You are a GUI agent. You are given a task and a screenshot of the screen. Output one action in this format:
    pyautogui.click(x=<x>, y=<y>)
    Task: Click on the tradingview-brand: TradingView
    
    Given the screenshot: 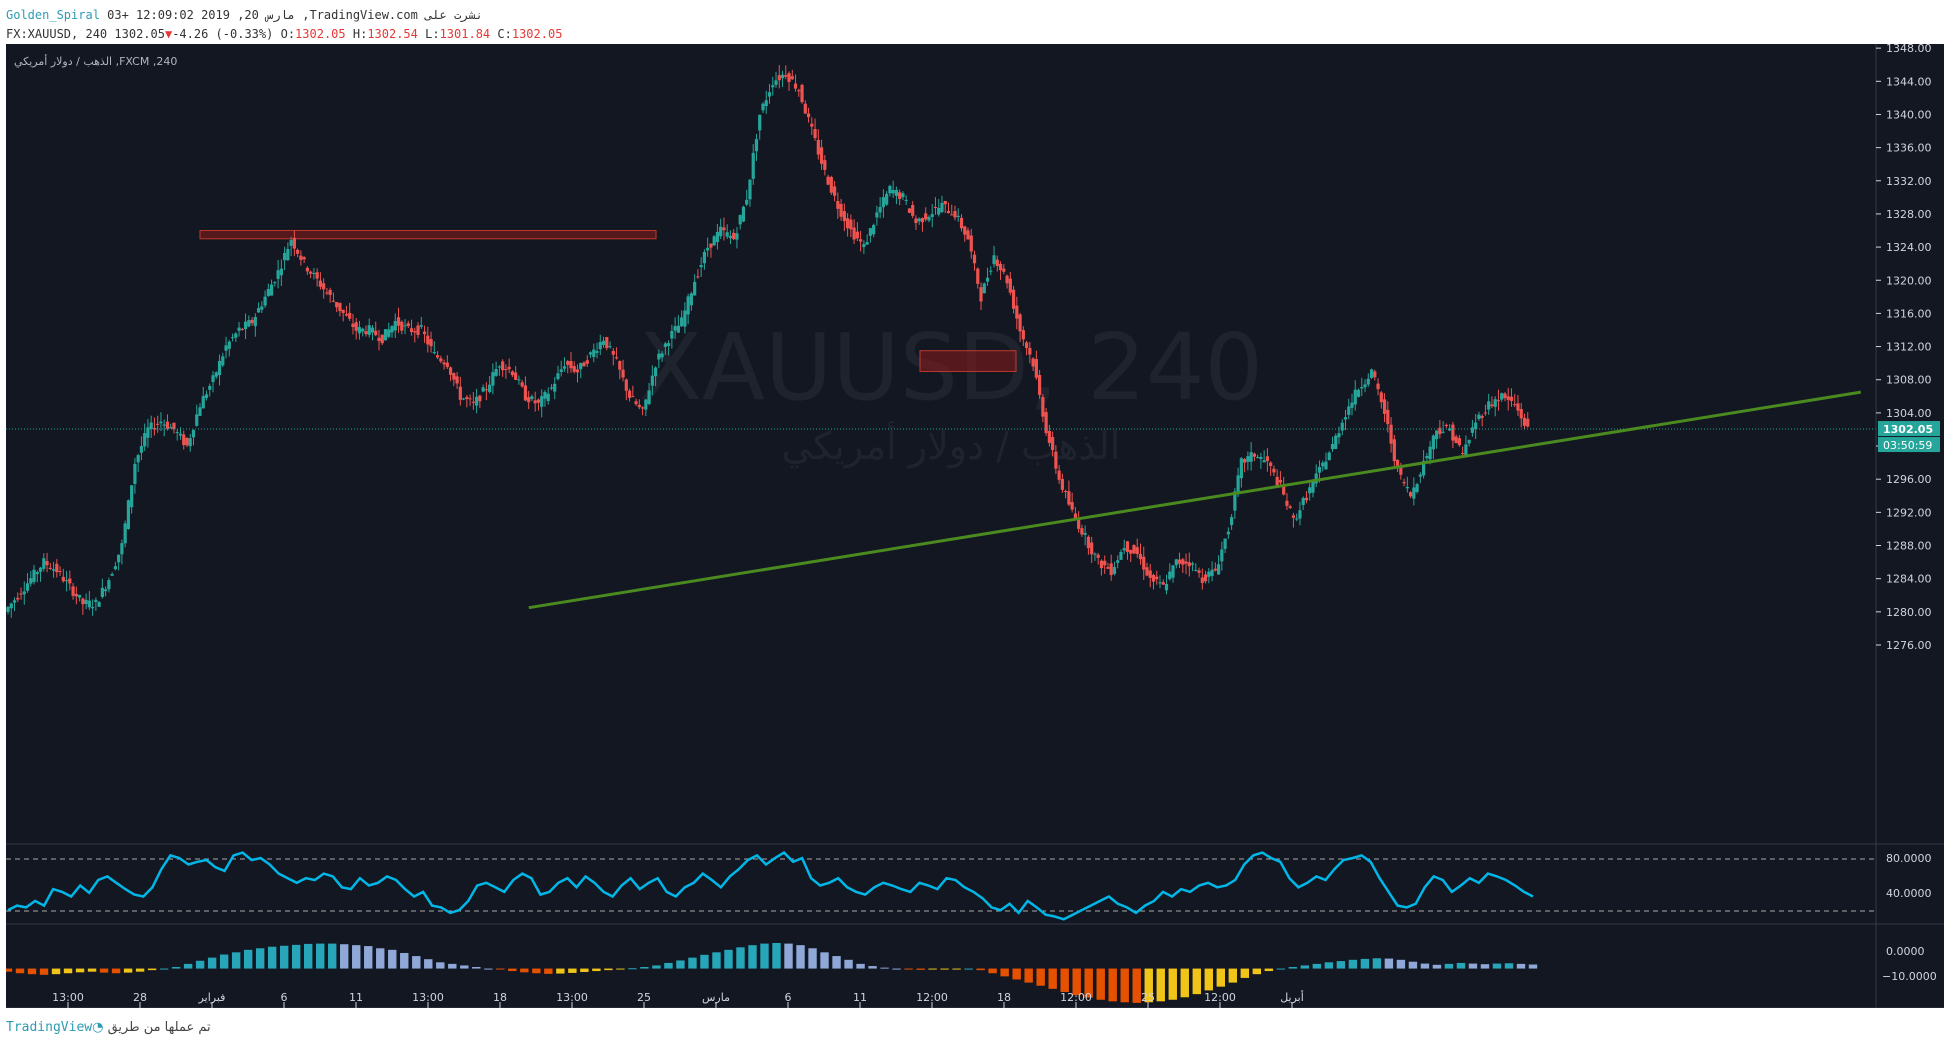 What is the action you would take?
    pyautogui.click(x=49, y=1027)
    